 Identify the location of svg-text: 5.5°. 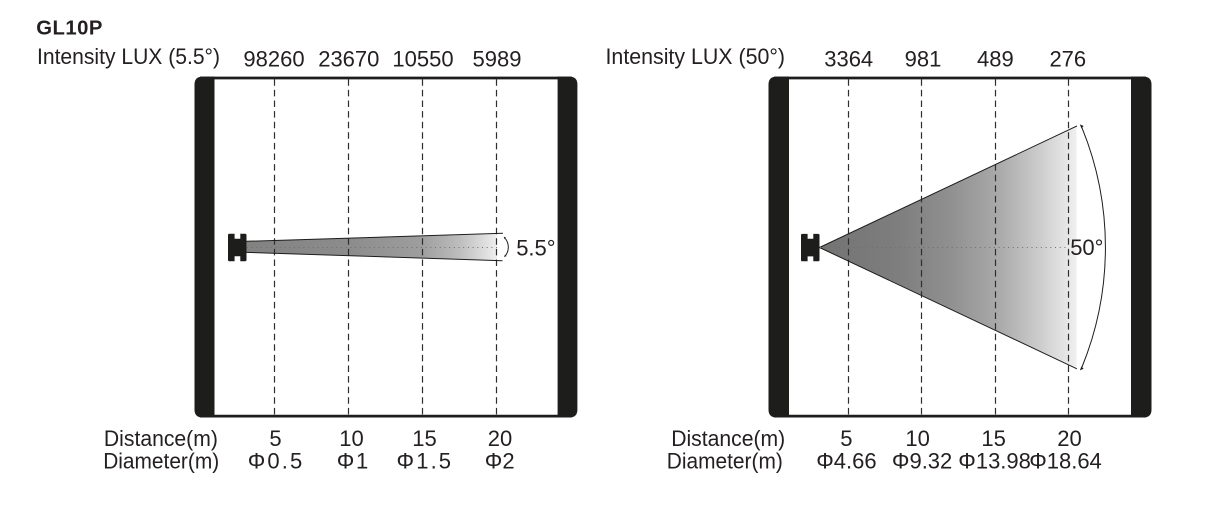
(535, 247).